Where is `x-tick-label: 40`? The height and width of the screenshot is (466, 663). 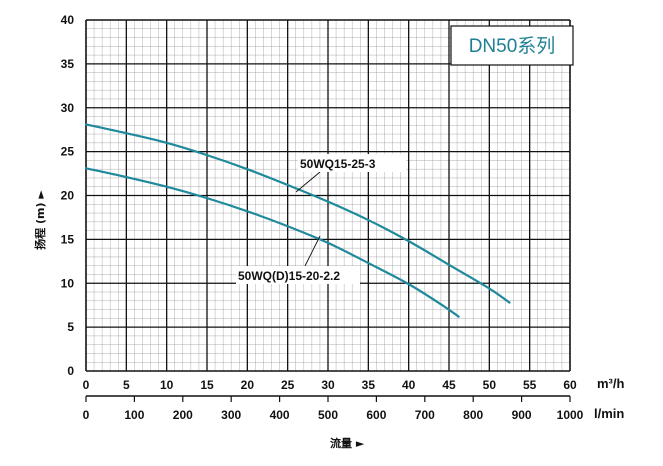 x-tick-label: 40 is located at coordinates (409, 385).